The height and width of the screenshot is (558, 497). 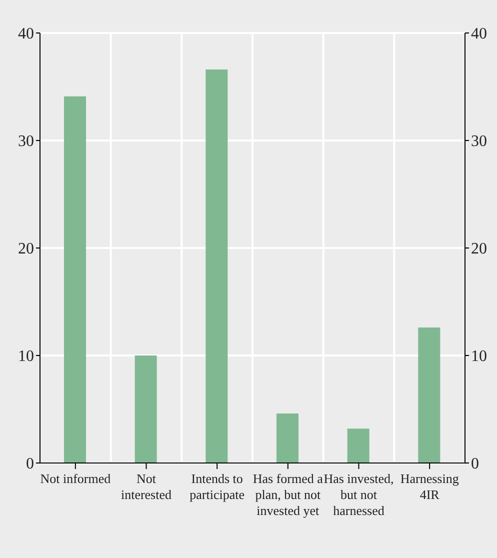 I want to click on x-tick-label: Intends to participate, so click(x=217, y=486).